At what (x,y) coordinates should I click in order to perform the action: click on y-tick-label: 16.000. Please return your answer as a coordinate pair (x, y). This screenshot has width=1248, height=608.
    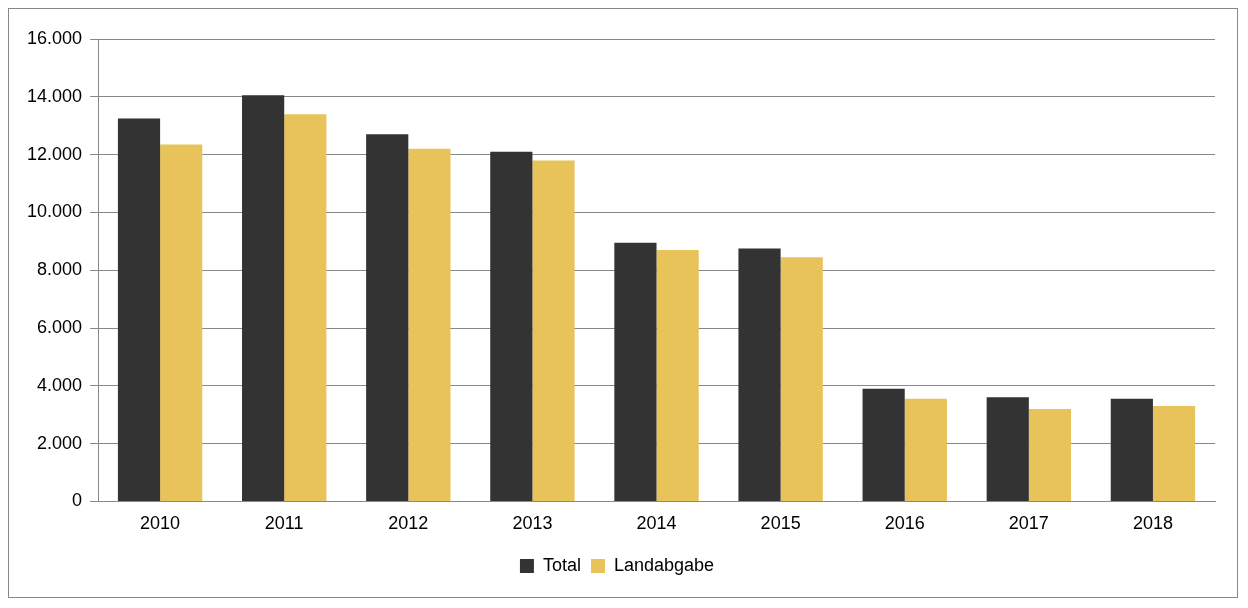
    Looking at the image, I should click on (54, 37).